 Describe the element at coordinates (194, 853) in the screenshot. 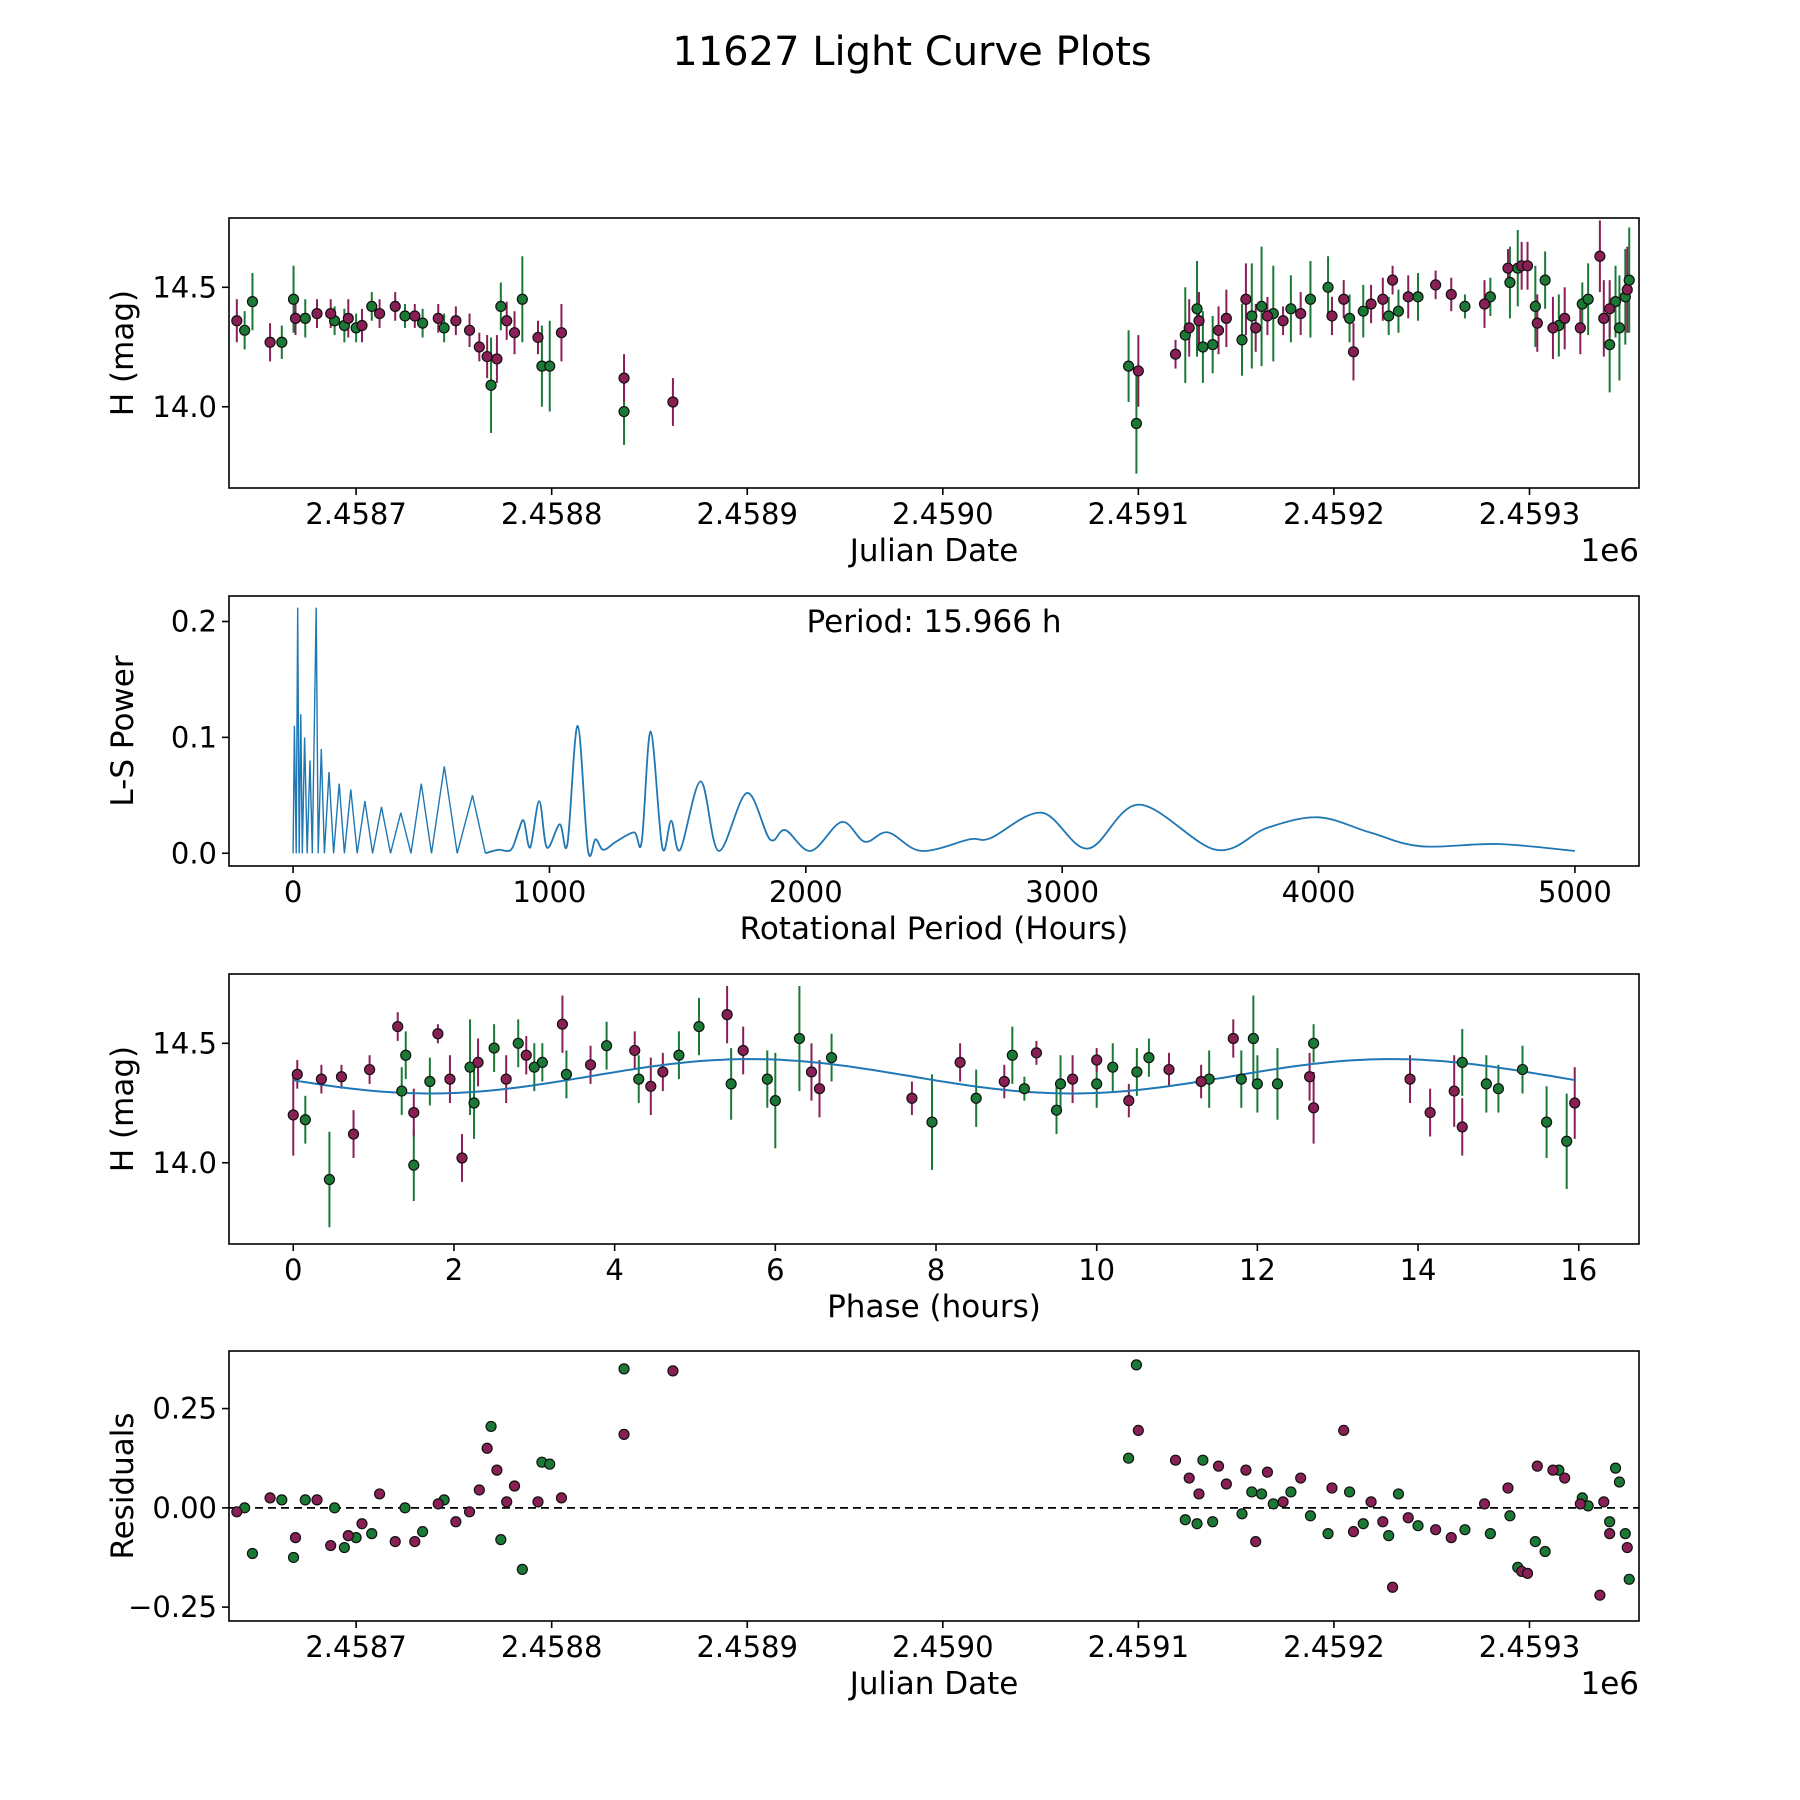

I see `y-tick-label: 0.0` at that location.